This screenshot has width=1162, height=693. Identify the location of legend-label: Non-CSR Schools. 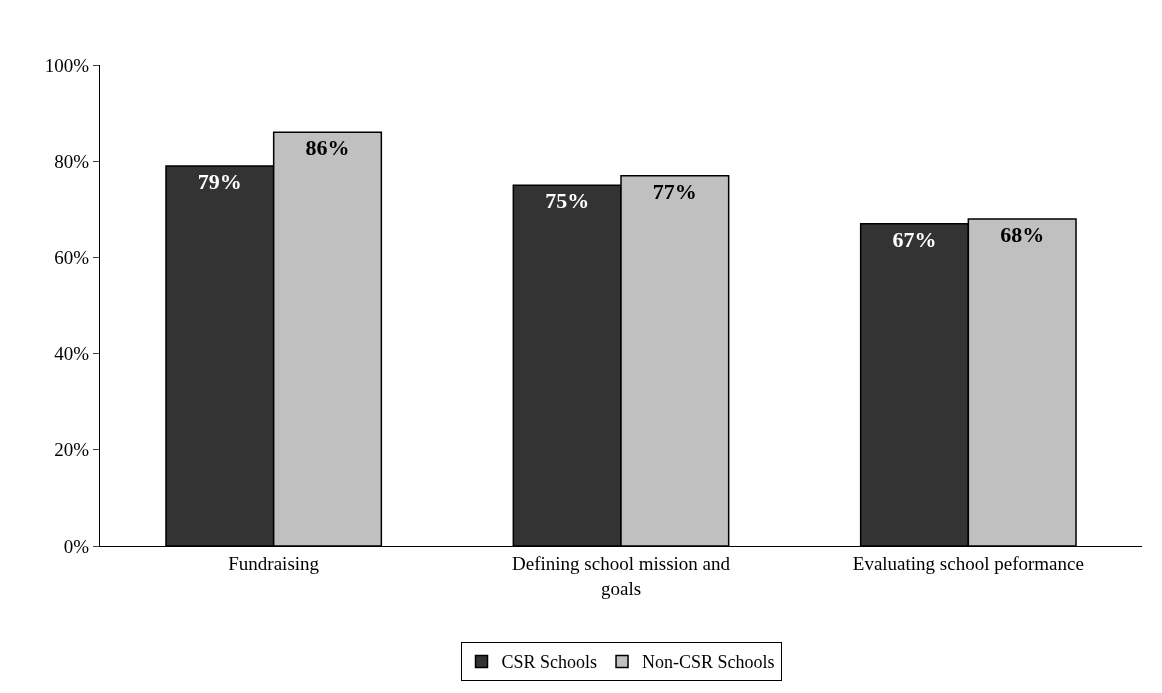
(708, 662).